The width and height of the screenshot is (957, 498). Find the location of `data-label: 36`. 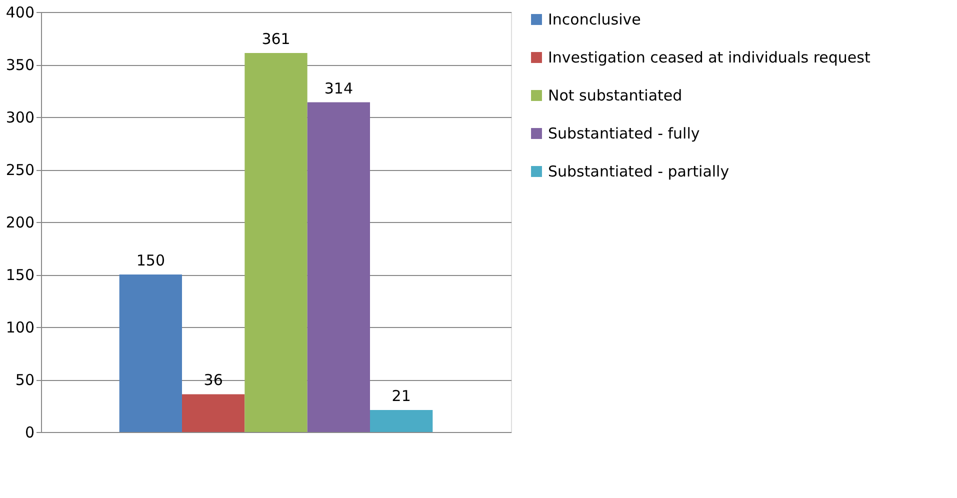

data-label: 36 is located at coordinates (213, 380).